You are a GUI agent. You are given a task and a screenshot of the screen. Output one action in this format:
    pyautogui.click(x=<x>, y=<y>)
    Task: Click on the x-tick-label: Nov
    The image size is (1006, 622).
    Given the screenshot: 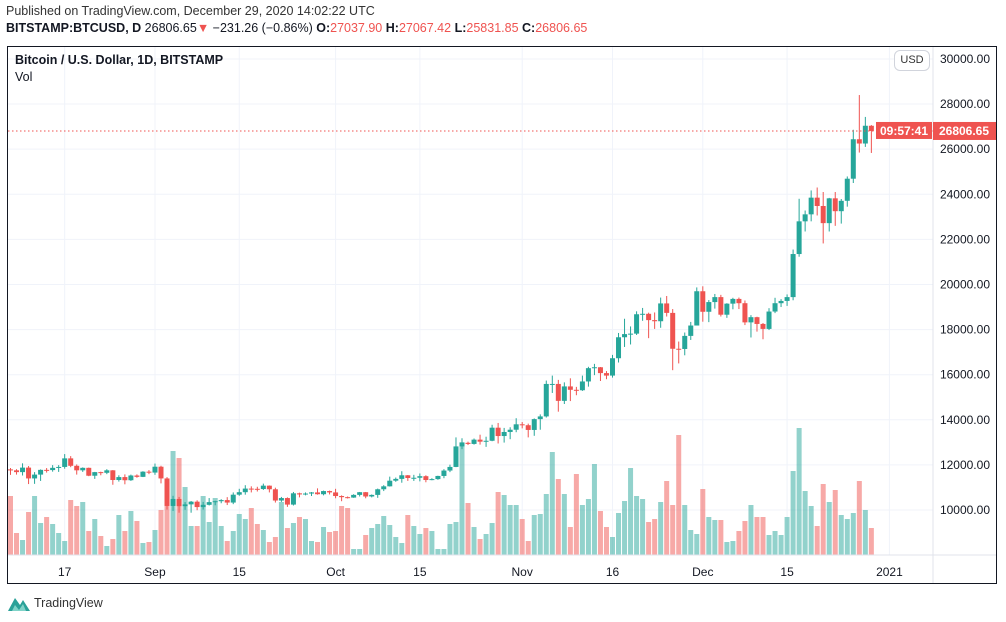 What is the action you would take?
    pyautogui.click(x=522, y=572)
    